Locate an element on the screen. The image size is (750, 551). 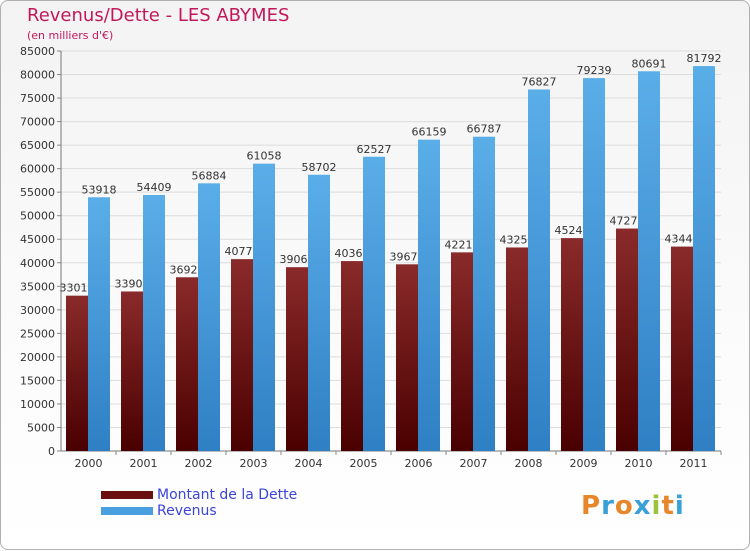
legend-swatch-dette is located at coordinates (127, 495).